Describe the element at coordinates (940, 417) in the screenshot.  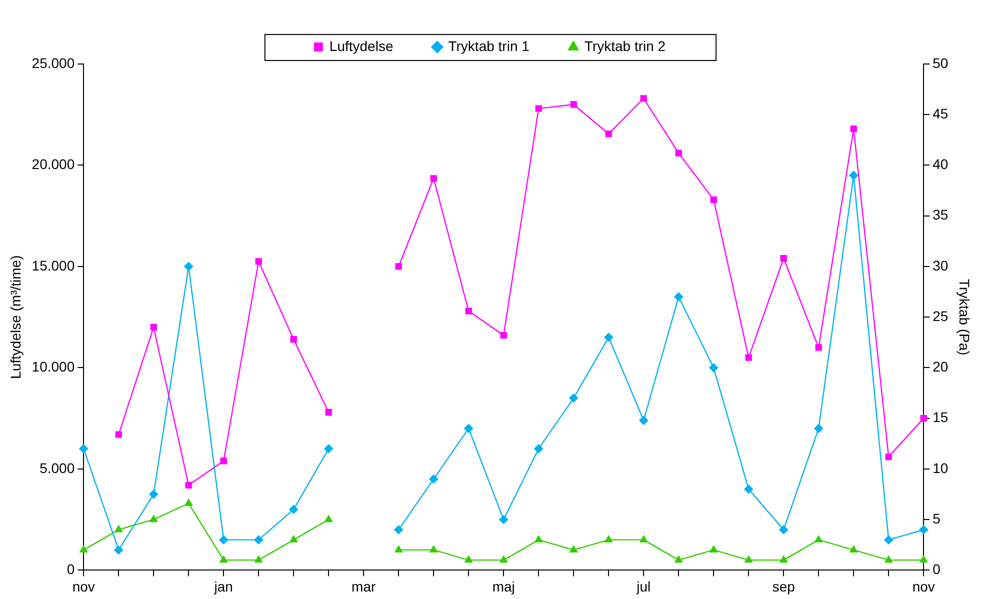
I see `y2-tick-label: 15` at that location.